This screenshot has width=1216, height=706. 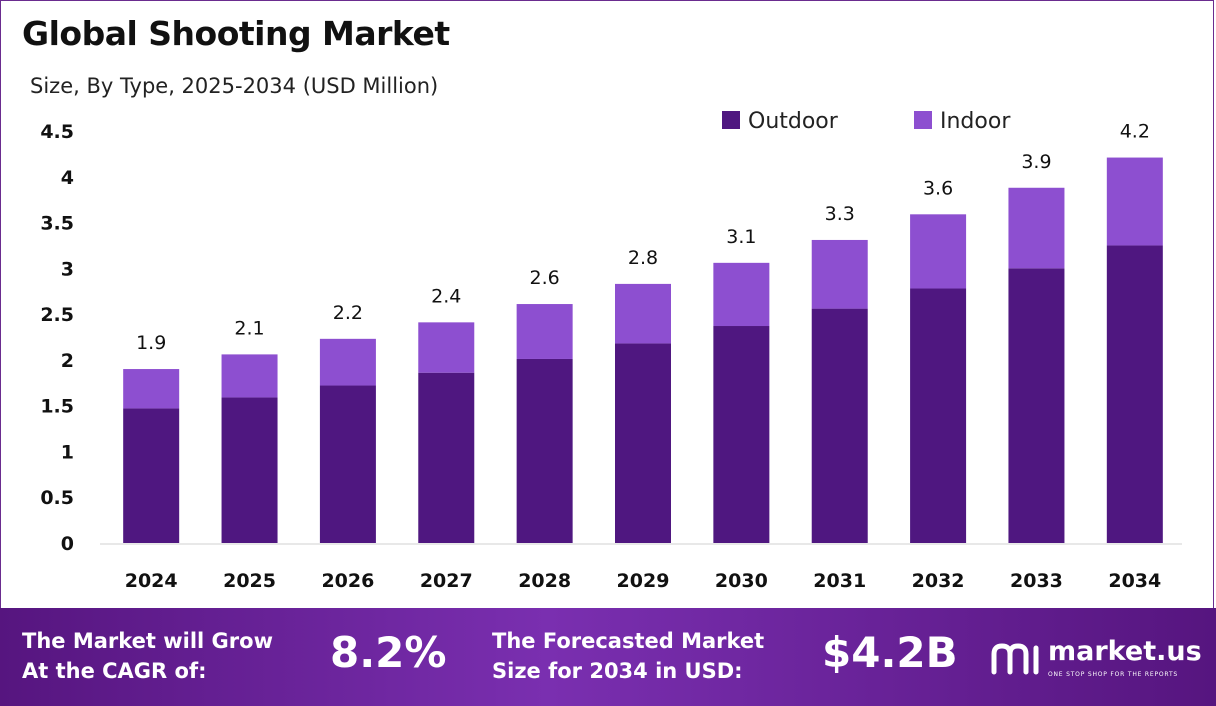 I want to click on bar-outdoor-2030, so click(x=741, y=434).